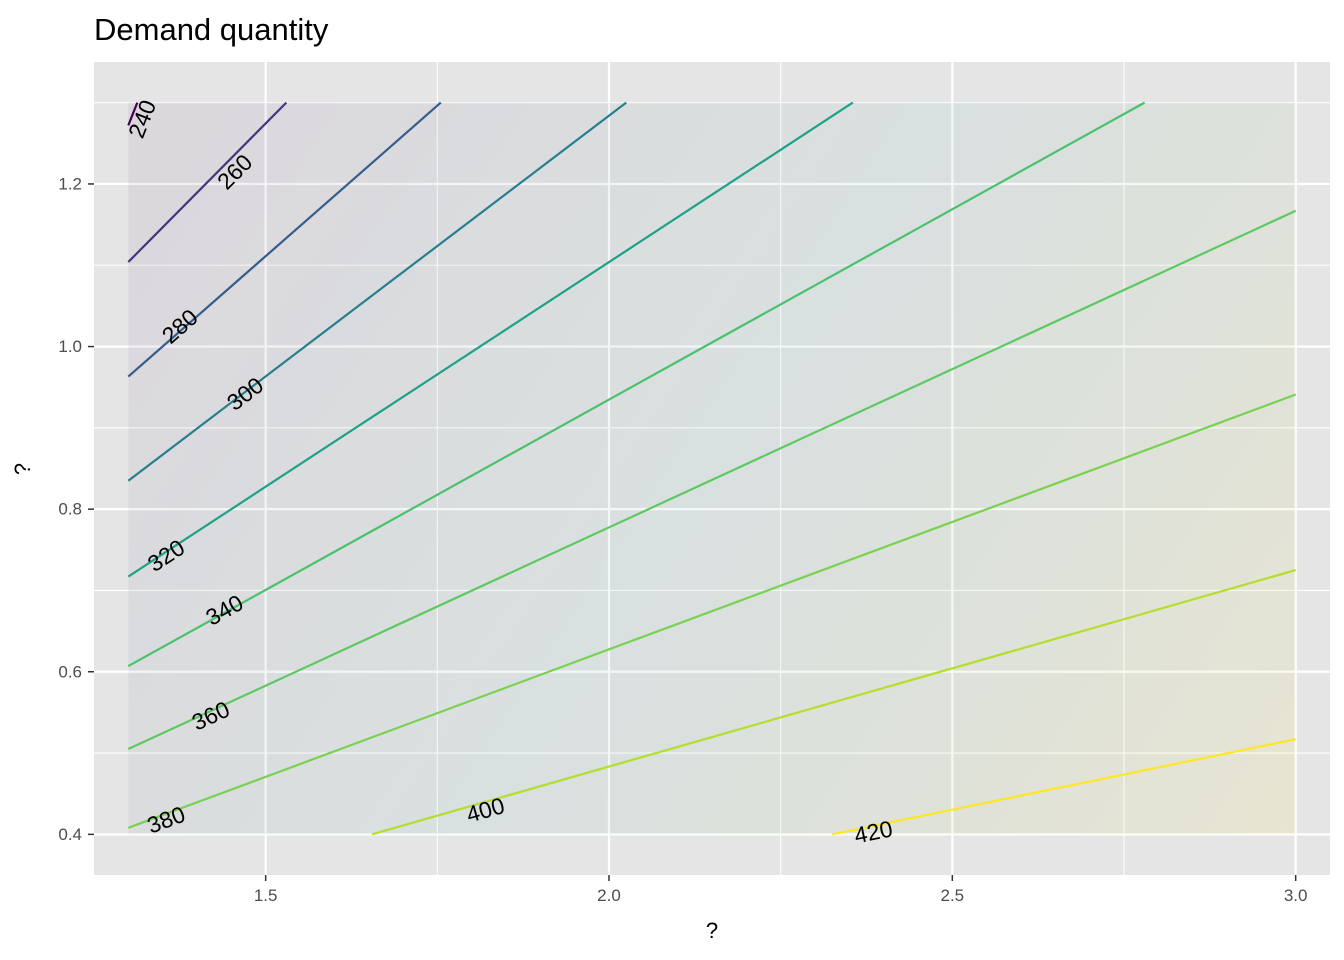 Image resolution: width=1344 pixels, height=960 pixels. I want to click on y-tick-label: 0.6, so click(70, 671).